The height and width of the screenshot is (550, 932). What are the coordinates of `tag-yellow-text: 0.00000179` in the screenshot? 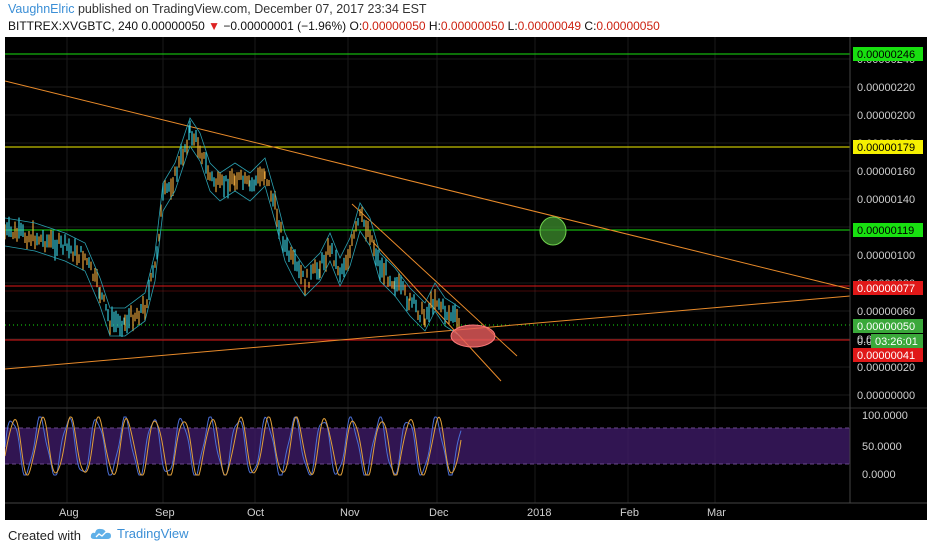 It's located at (886, 148).